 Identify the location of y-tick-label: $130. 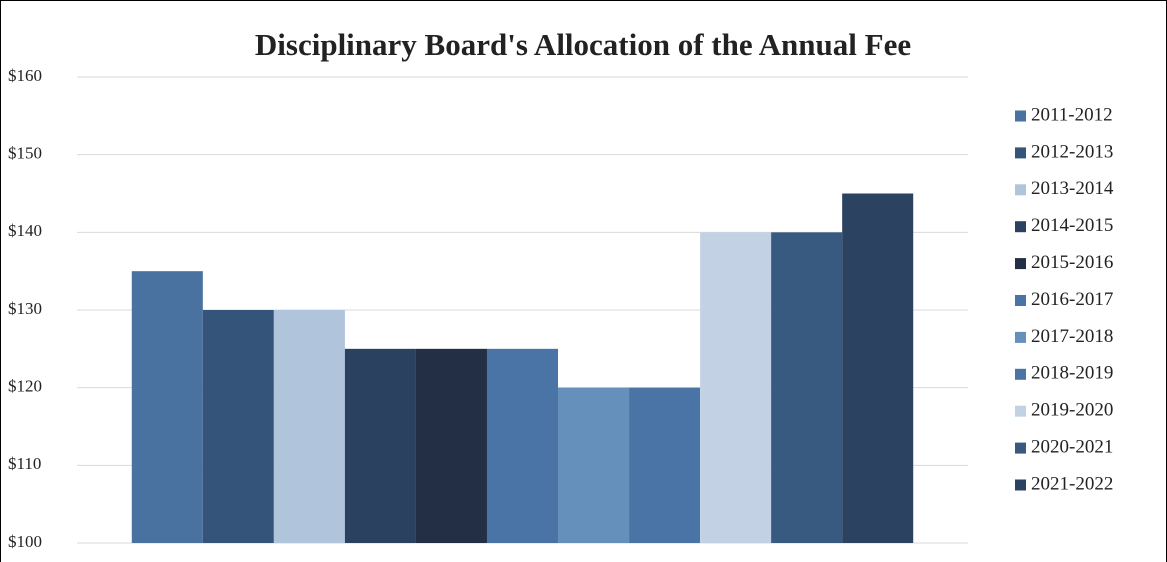
(25, 308).